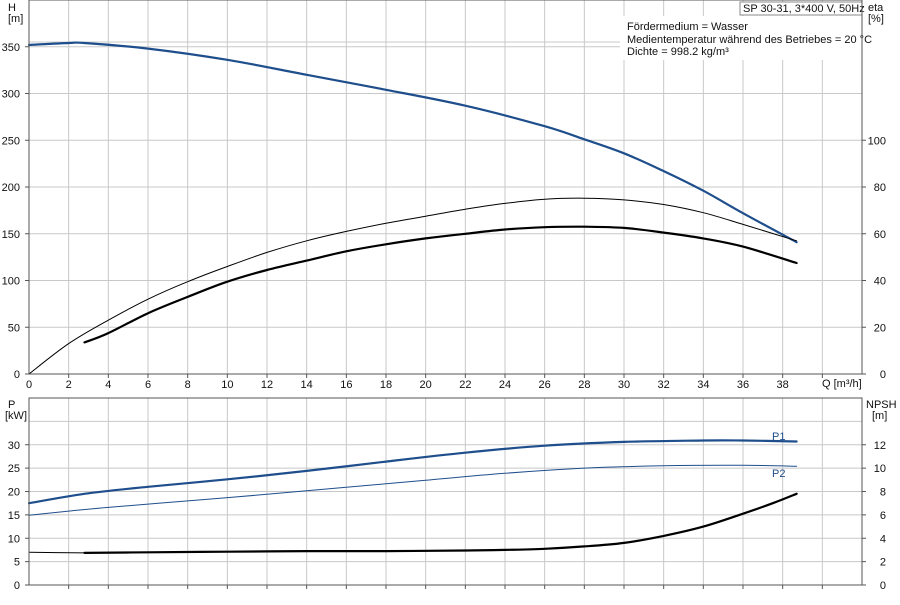 This screenshot has height=605, width=900. I want to click on left-tick-label: 15, so click(14, 516).